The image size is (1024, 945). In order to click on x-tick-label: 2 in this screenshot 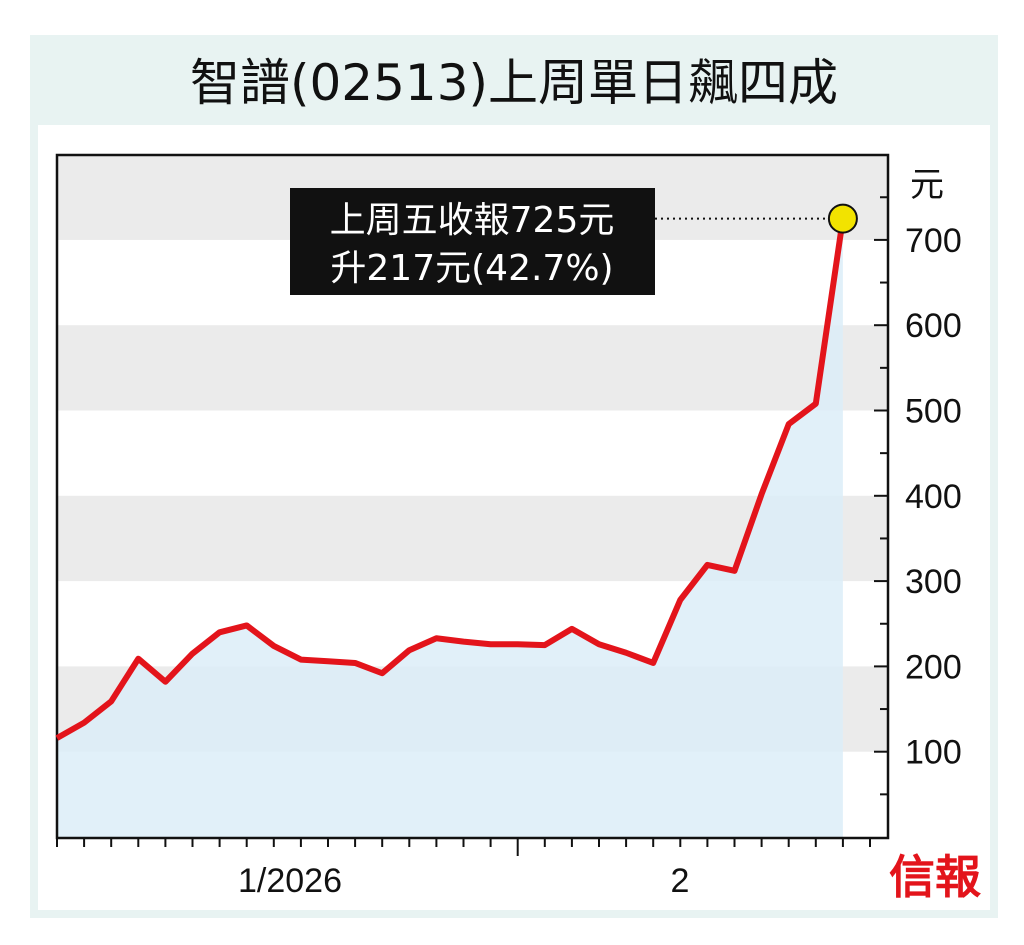, I will do `click(680, 881)`.